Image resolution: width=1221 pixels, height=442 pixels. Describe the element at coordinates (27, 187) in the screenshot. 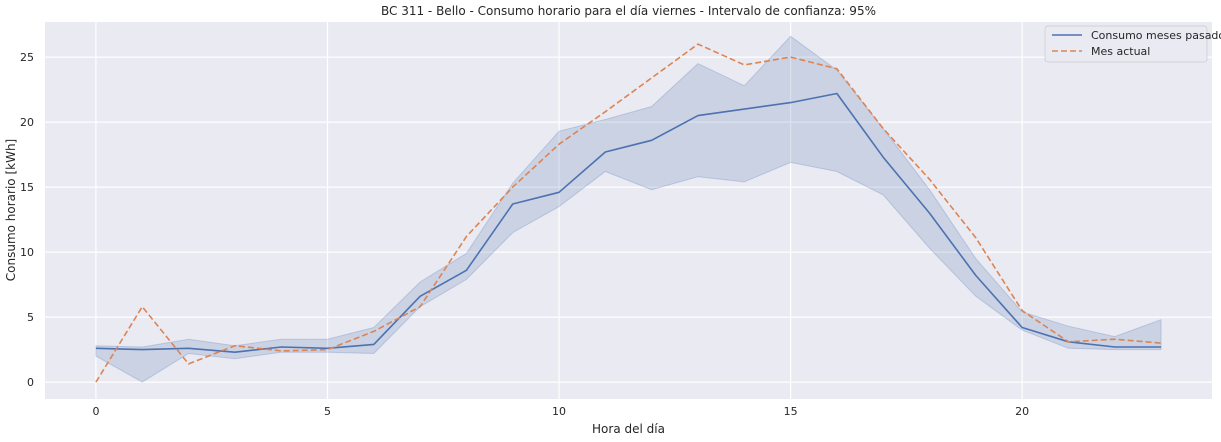

I see `y-tick-label: 15` at that location.